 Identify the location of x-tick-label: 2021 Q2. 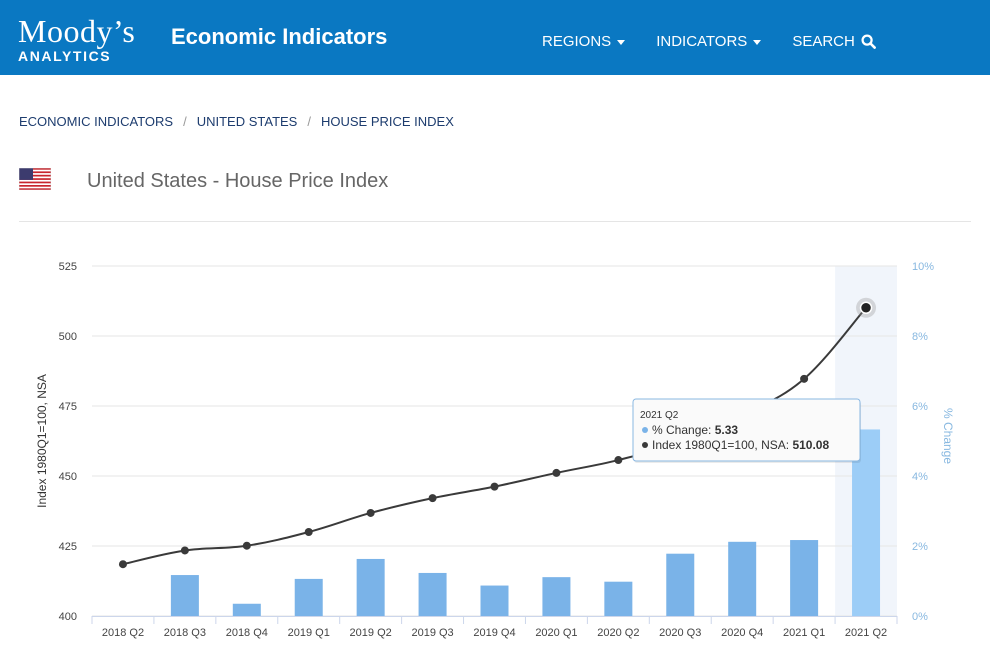
(866, 633).